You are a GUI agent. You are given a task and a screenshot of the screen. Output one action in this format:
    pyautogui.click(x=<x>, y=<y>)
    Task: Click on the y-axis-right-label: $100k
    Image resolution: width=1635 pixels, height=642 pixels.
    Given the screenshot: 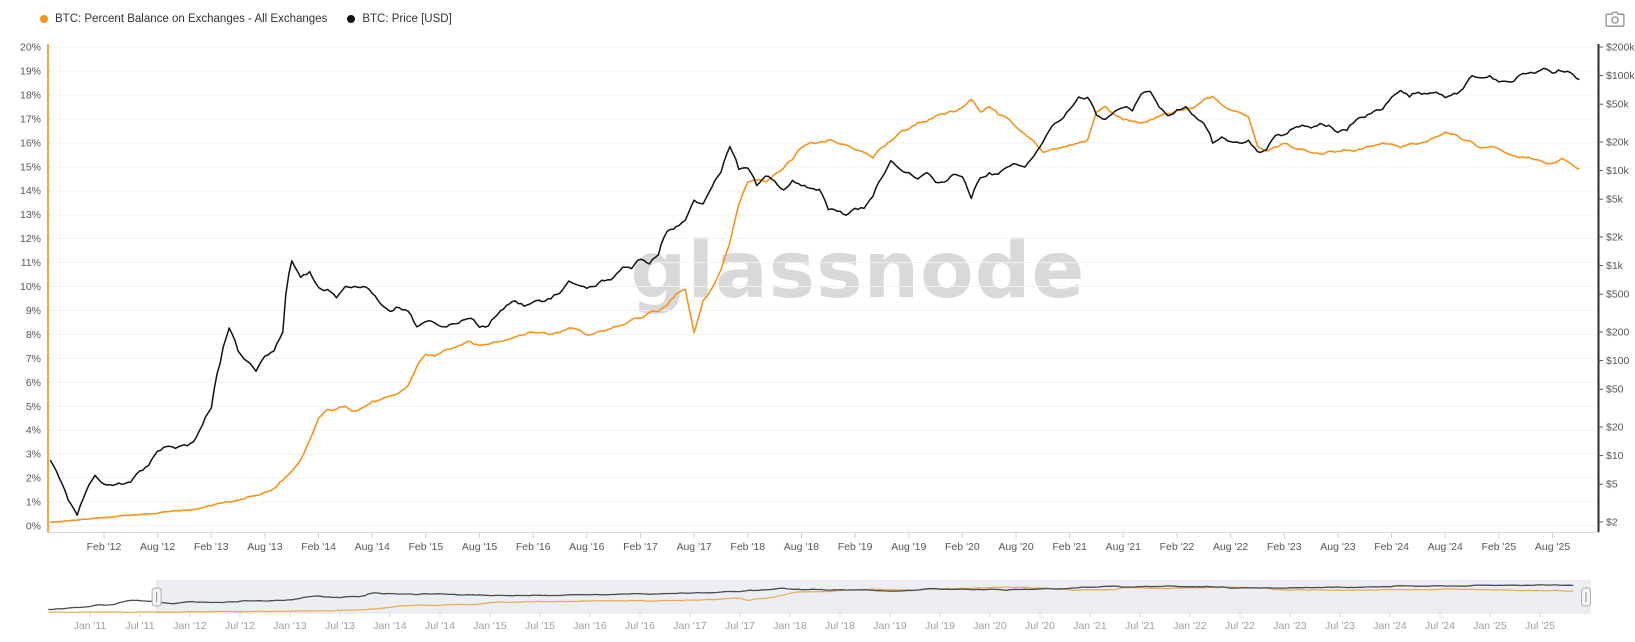 What is the action you would take?
    pyautogui.click(x=1620, y=76)
    